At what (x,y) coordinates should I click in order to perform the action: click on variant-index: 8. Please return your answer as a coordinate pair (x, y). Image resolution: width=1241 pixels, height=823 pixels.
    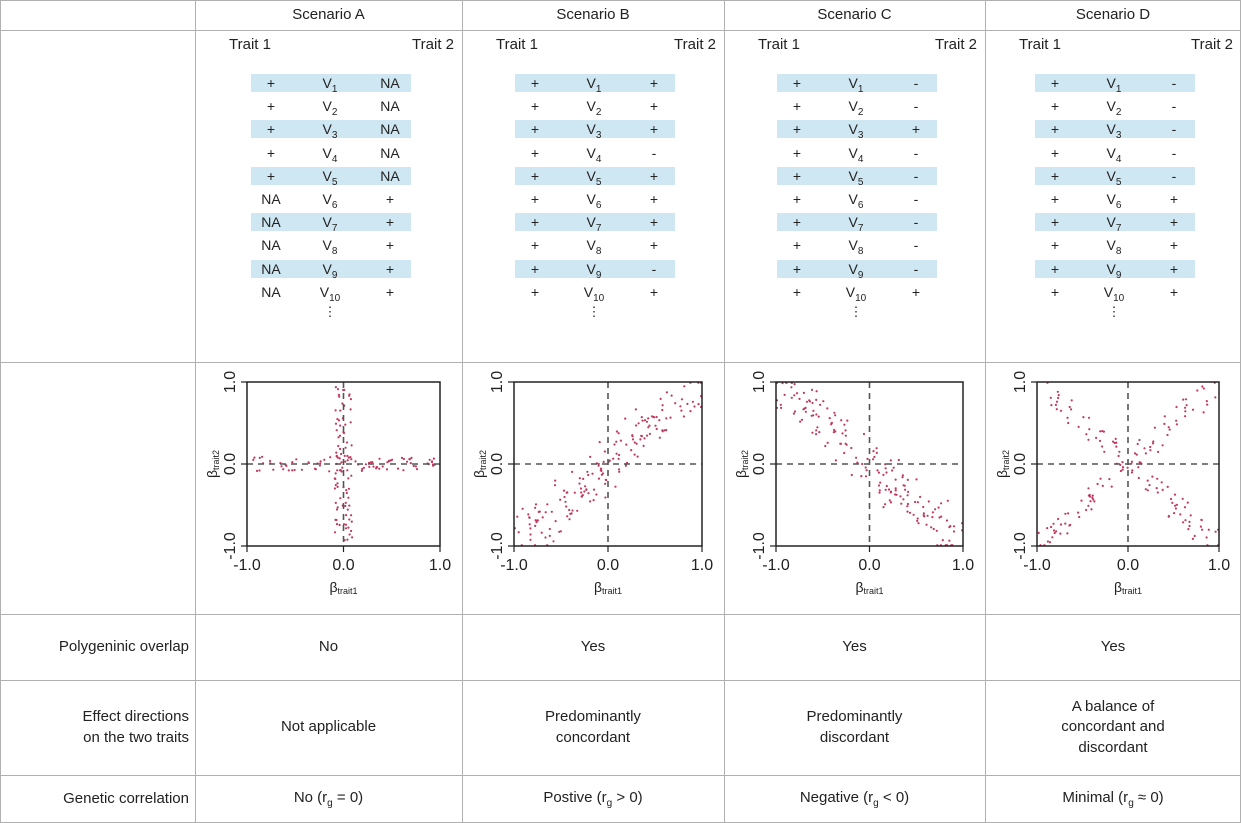
    Looking at the image, I should click on (598, 252).